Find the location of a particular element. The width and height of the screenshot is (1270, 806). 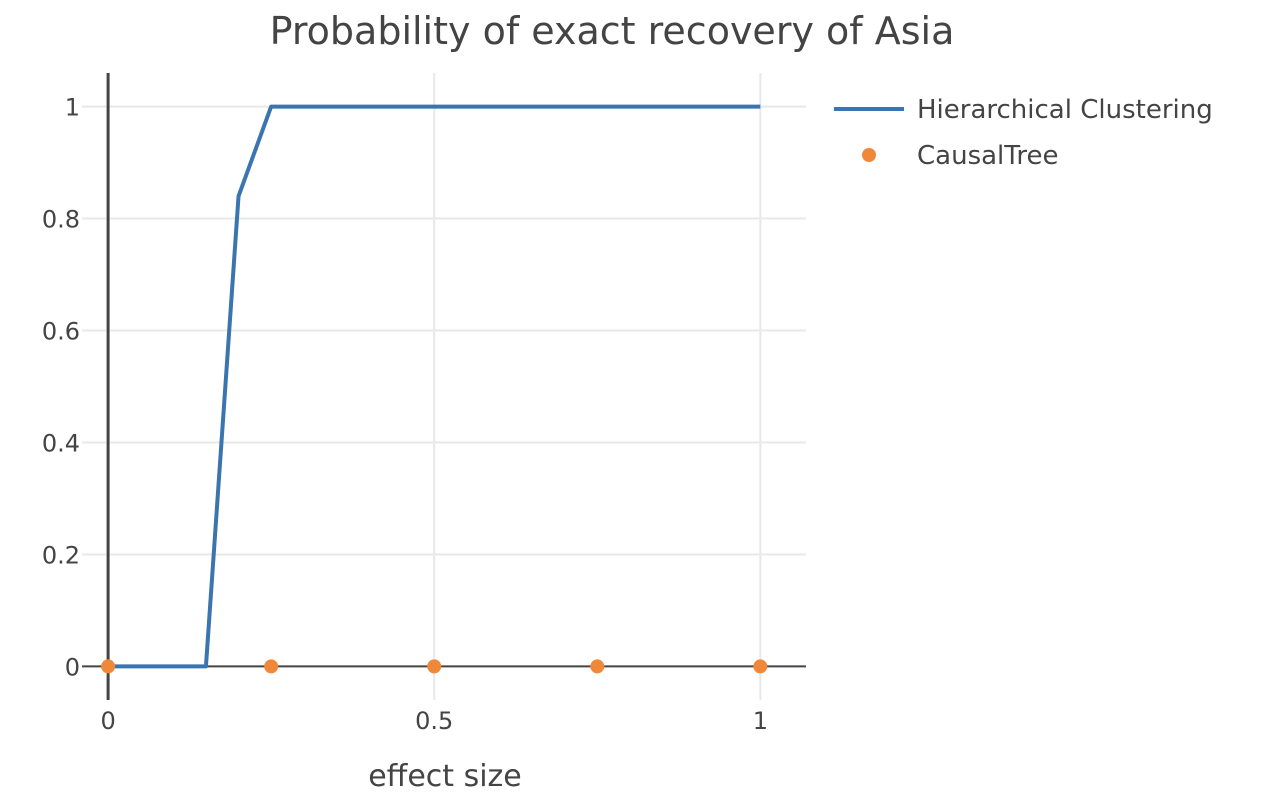

legend-label: Hierarchical Clustering is located at coordinates (1065, 110).